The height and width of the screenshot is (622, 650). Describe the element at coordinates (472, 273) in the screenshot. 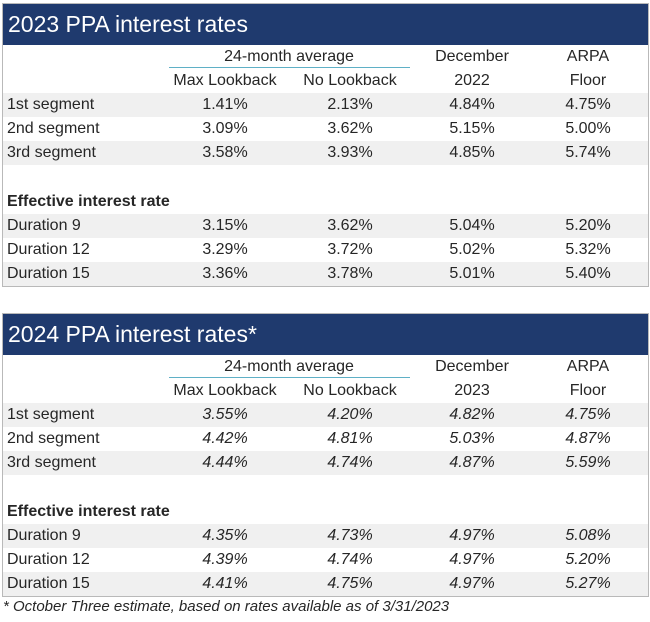

I see `december-value: 5.01%` at that location.